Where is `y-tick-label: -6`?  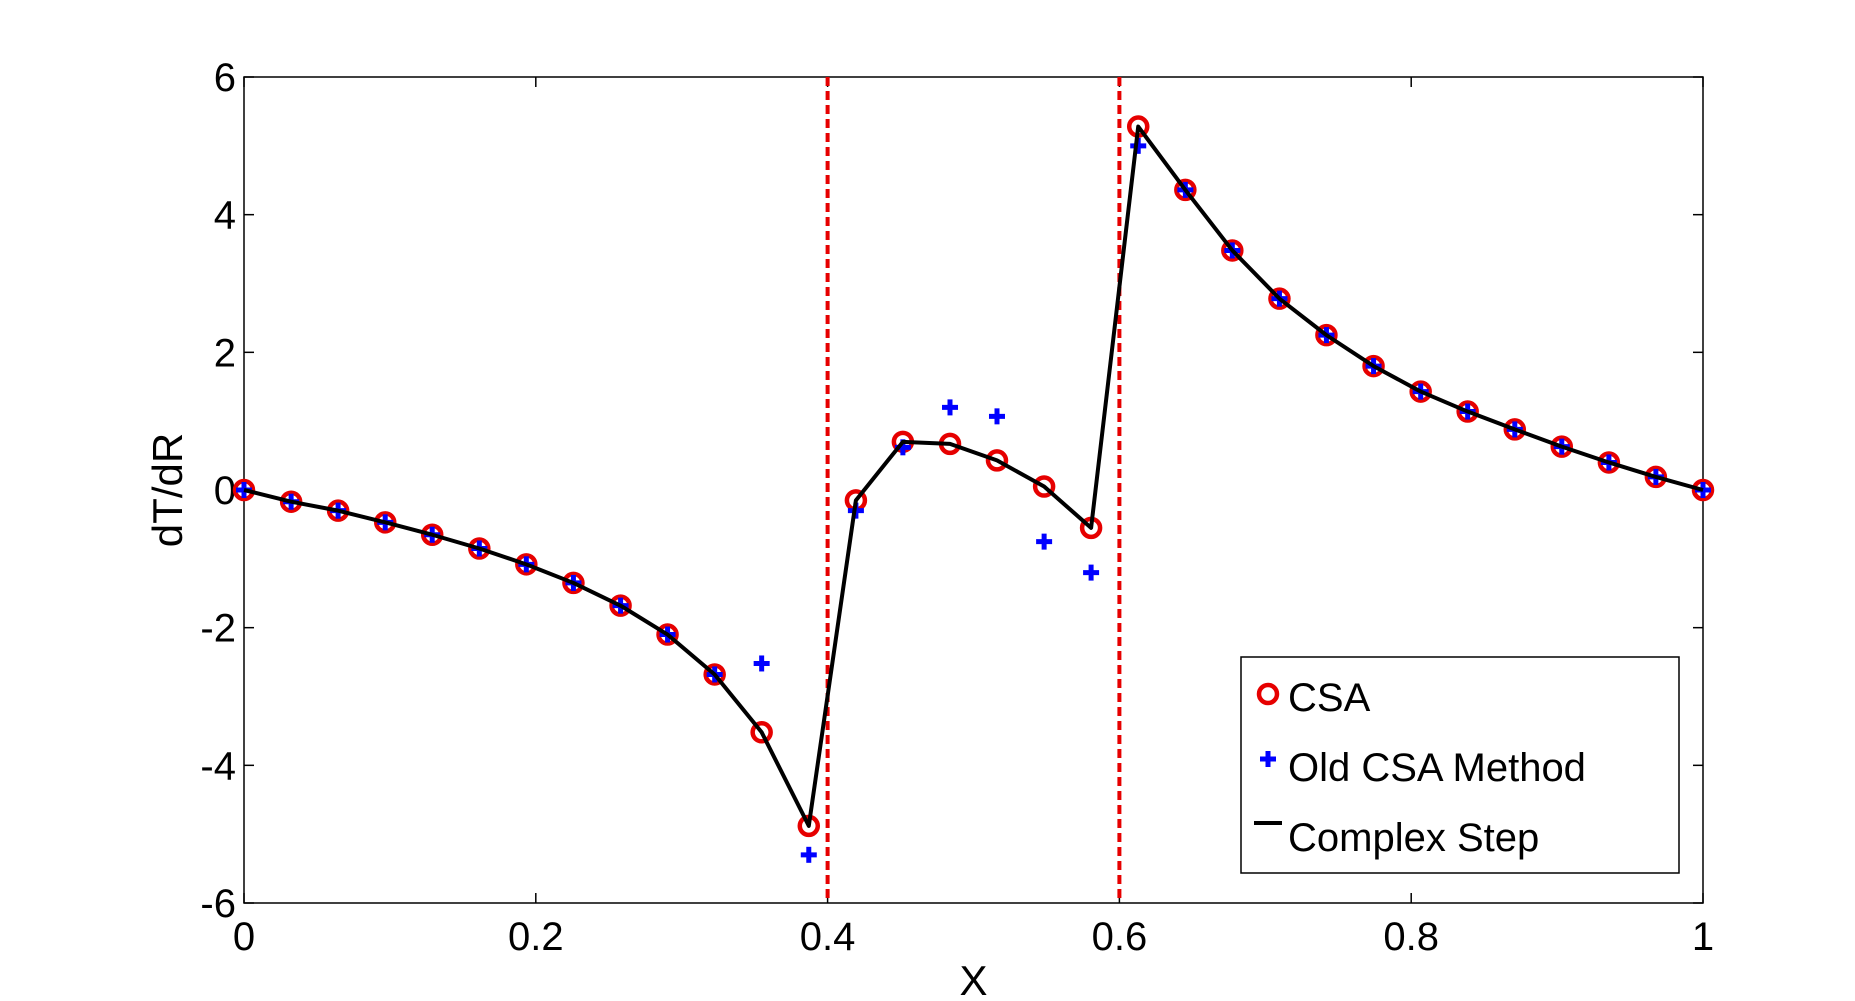 y-tick-label: -6 is located at coordinates (218, 904).